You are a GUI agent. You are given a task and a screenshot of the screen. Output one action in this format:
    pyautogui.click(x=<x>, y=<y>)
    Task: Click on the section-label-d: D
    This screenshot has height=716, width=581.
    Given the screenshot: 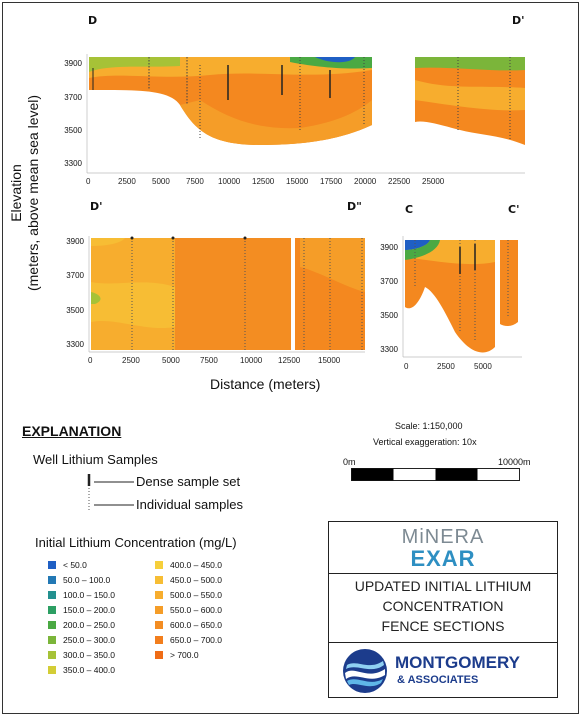 What is the action you would take?
    pyautogui.click(x=93, y=20)
    